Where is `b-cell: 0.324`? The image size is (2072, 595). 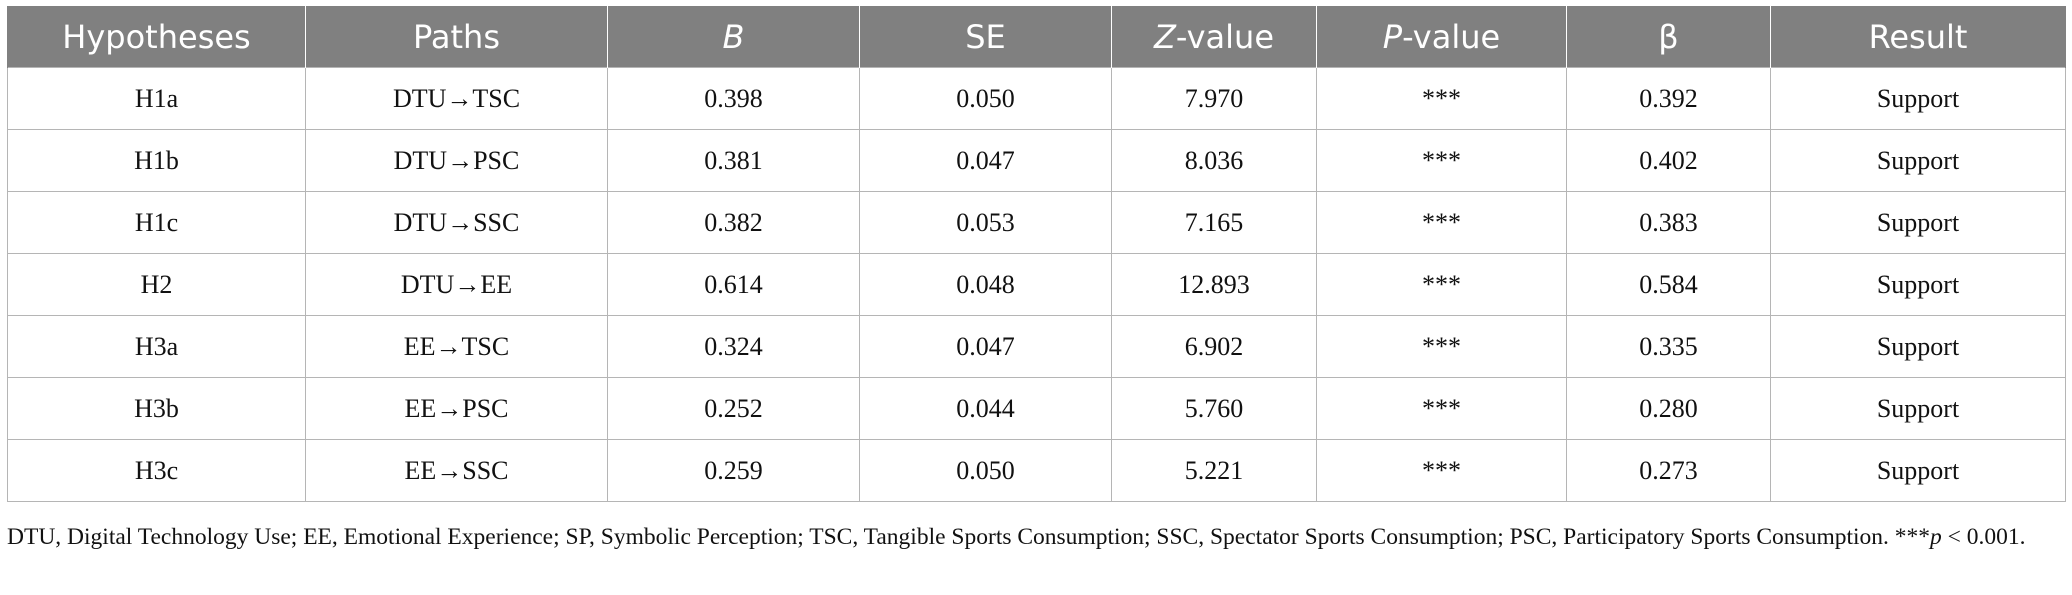 b-cell: 0.324 is located at coordinates (733, 346).